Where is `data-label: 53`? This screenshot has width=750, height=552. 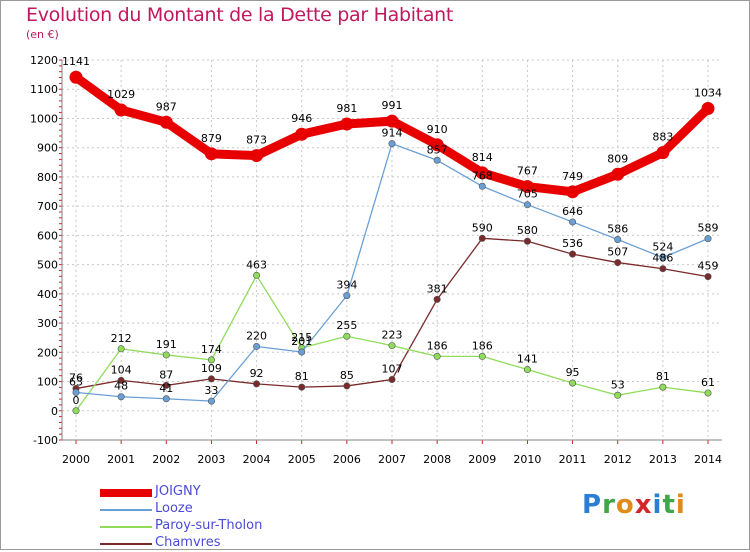
data-label: 53 is located at coordinates (618, 384).